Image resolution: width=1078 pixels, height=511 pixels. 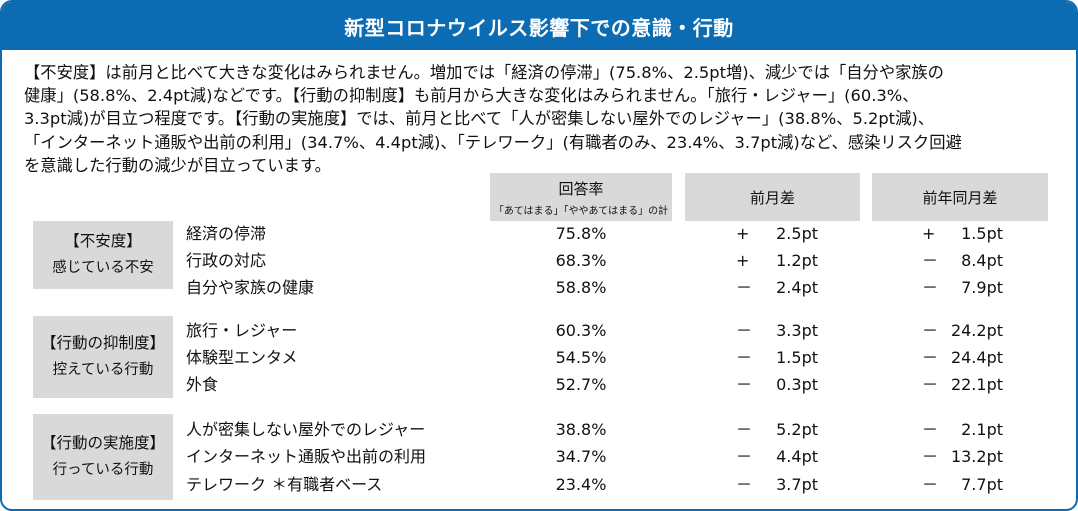 I want to click on category-implementation: 【行動の実施度】 行っている行動, so click(x=103, y=457).